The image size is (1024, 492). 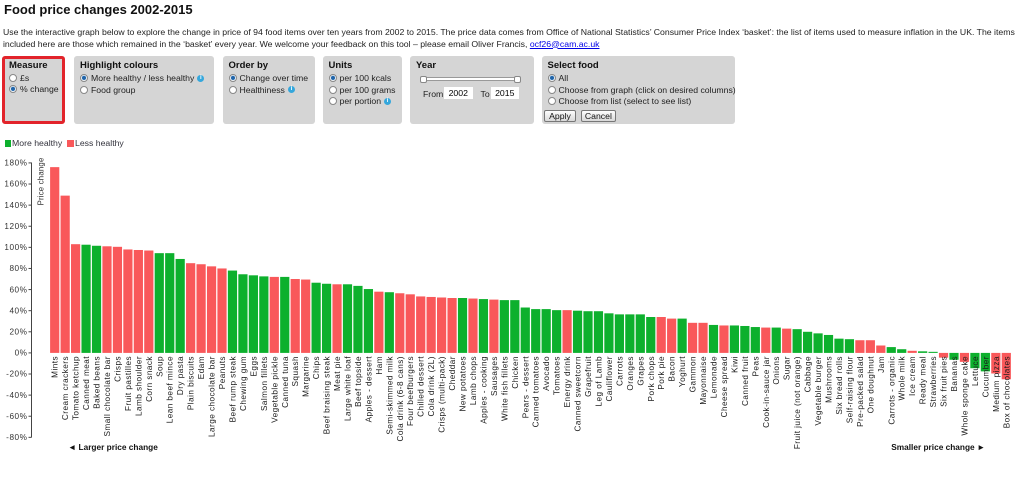 I want to click on svg-text: Cucumber, so click(x=985, y=376).